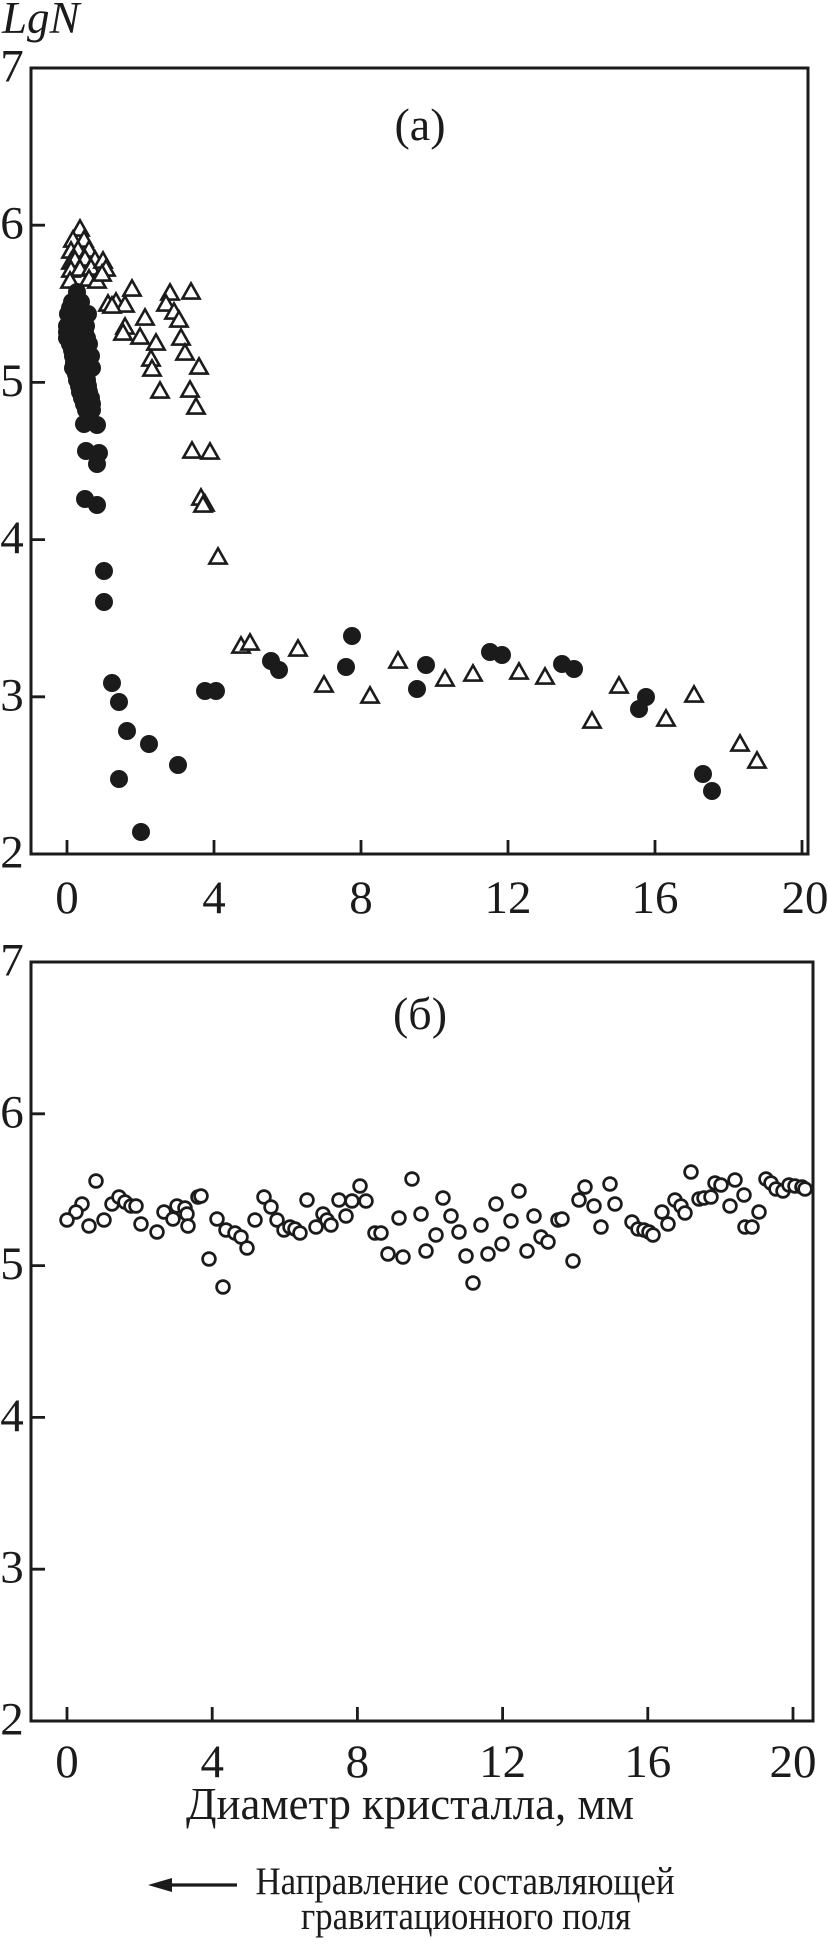  Describe the element at coordinates (410, 1804) in the screenshot. I see `svg-text: Диаметр кристалла, мм` at that location.